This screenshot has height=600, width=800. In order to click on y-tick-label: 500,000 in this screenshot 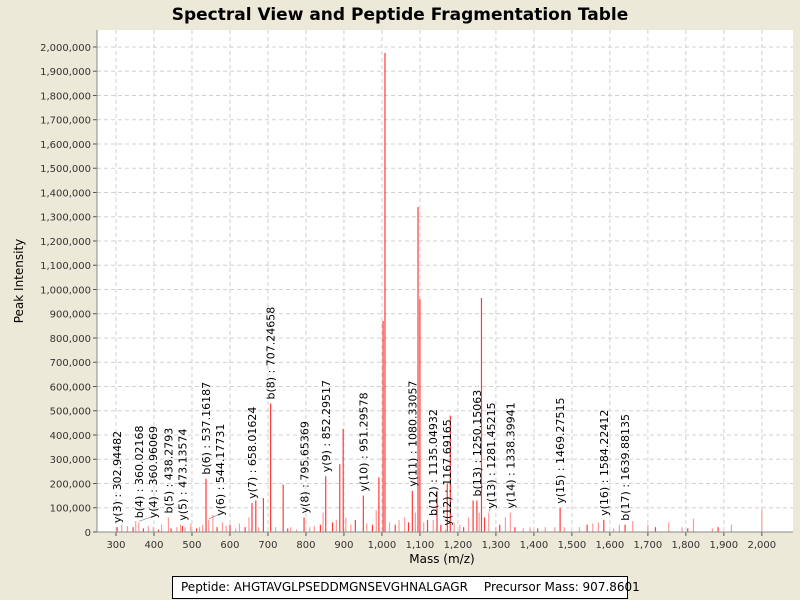, I will do `click(70, 412)`.